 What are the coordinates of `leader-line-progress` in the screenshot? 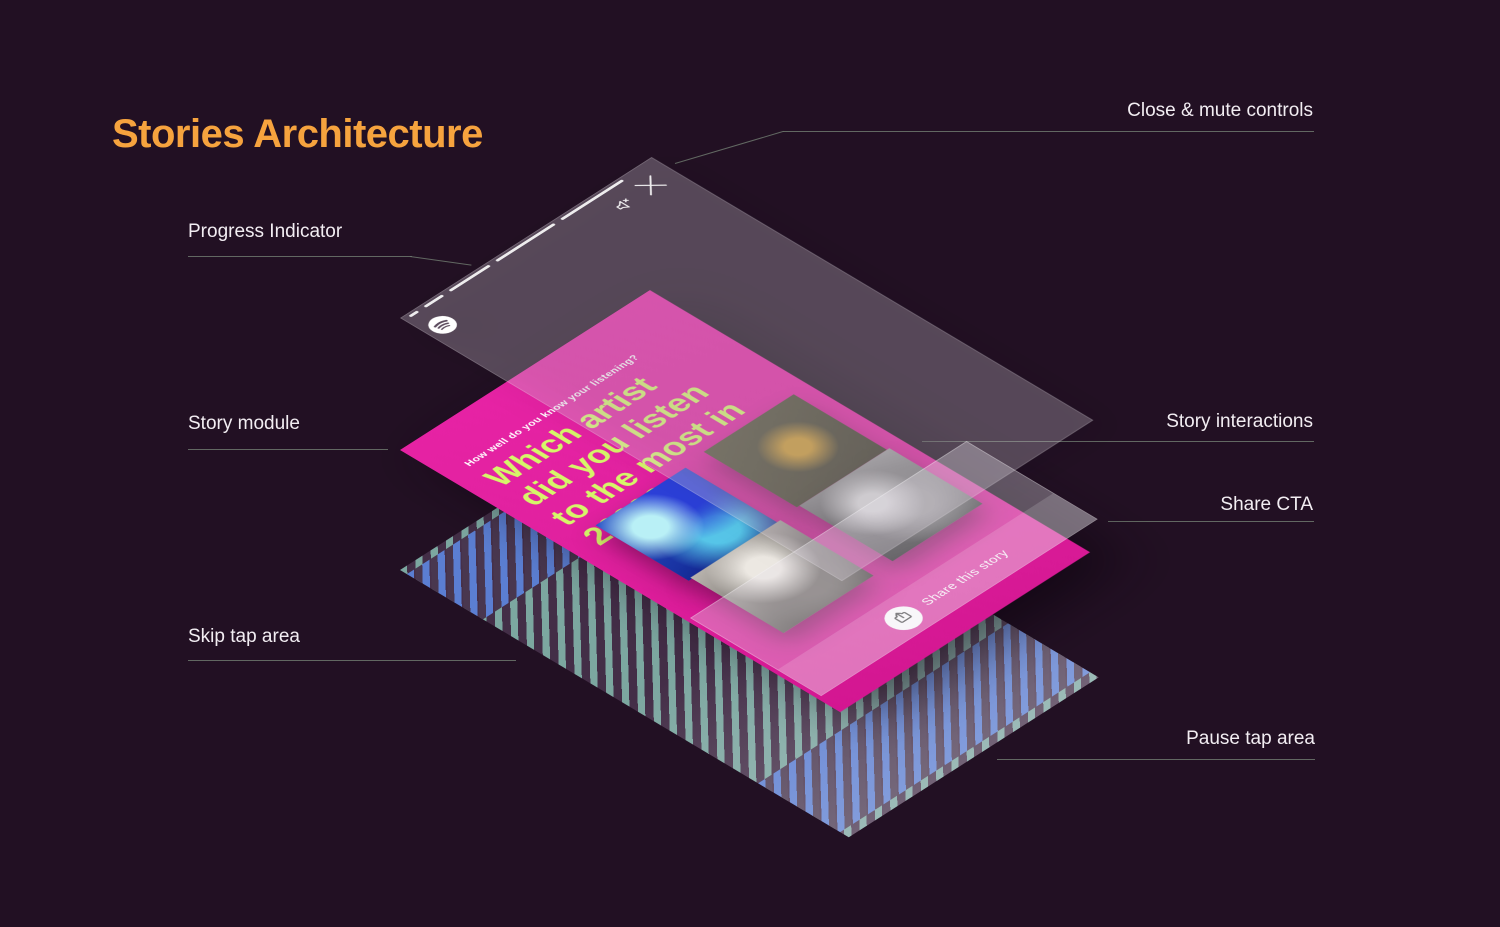 It's located at (300, 256).